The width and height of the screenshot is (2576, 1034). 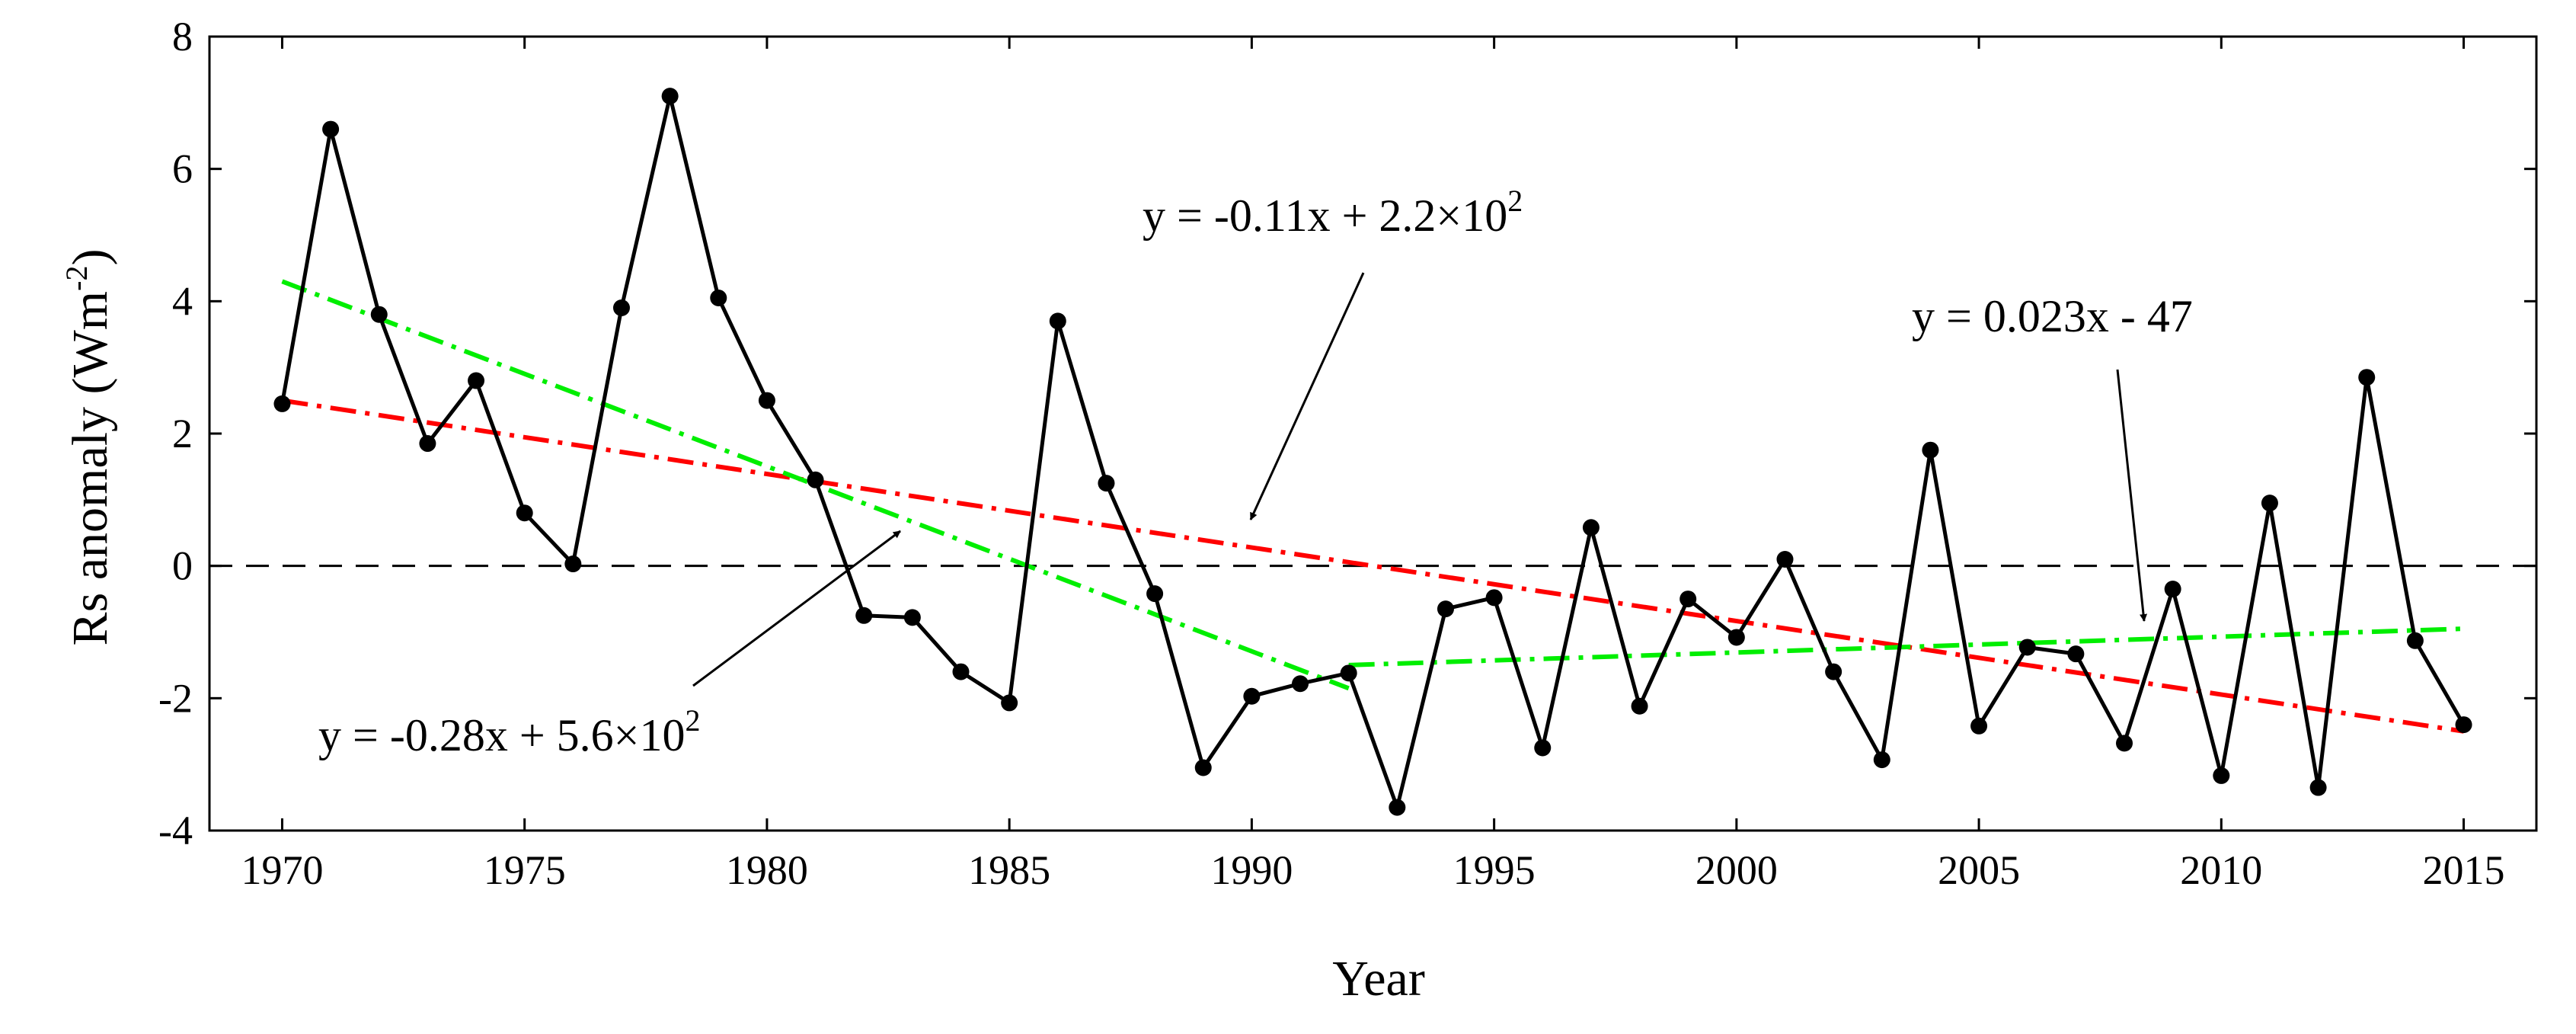 I want to click on equation-1992-2015: y = 0.023x - 47, so click(x=2052, y=316).